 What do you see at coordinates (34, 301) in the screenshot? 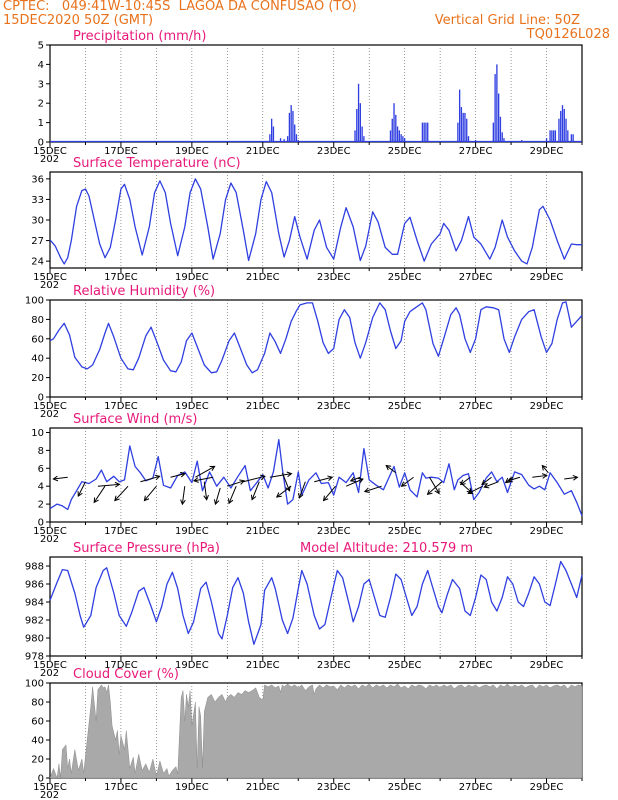
I see `panel-2-ytick-label: 100` at bounding box center [34, 301].